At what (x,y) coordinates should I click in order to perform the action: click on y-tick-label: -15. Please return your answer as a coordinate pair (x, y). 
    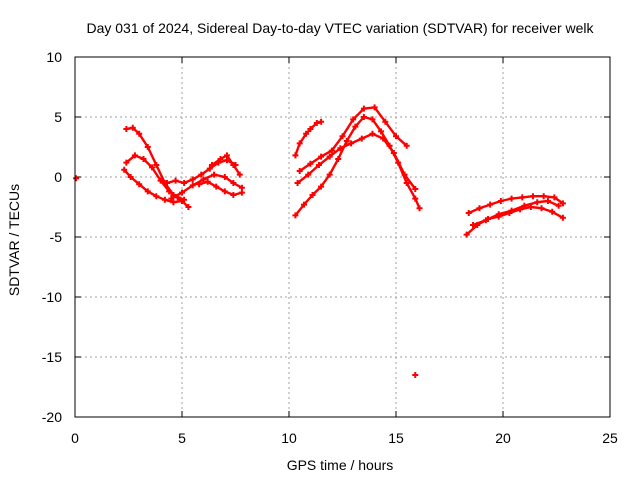
    Looking at the image, I should click on (52, 357).